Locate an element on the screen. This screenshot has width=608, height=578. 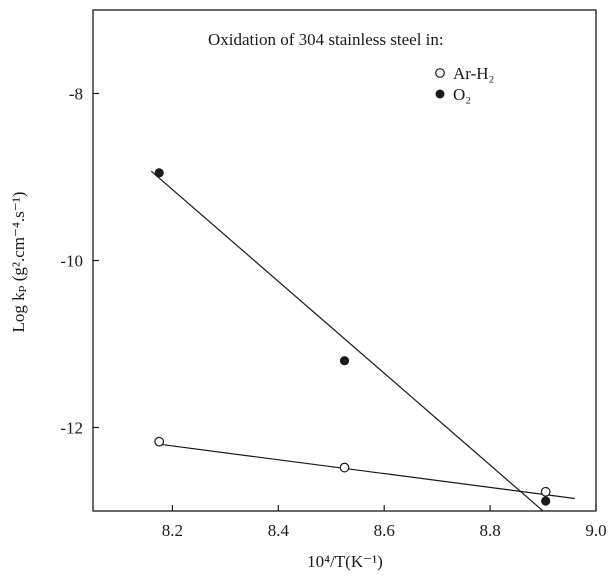
x-axis-title: 10⁴/T(K⁻¹) is located at coordinates (345, 561).